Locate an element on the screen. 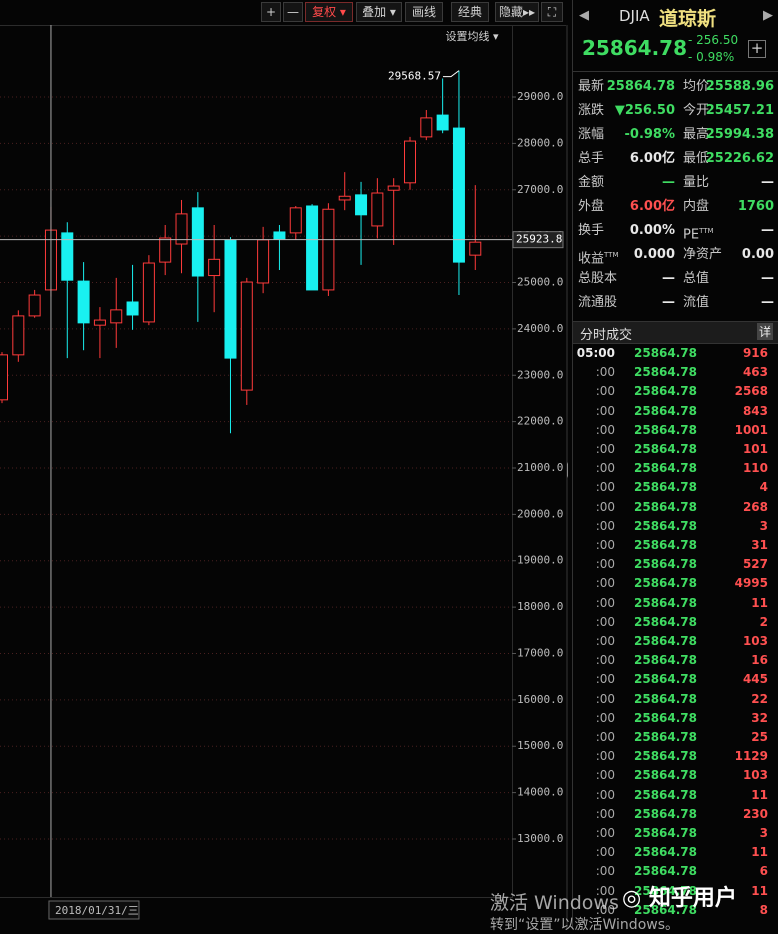  zhihu-watermark: ◎ 知乎用户 is located at coordinates (679, 898).